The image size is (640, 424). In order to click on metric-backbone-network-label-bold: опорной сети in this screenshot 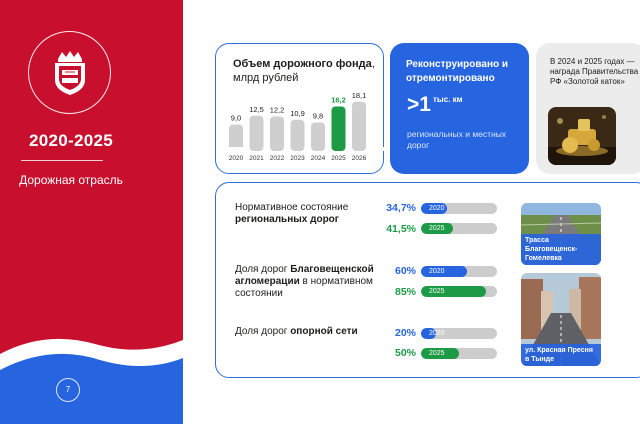, I will do `click(324, 331)`.